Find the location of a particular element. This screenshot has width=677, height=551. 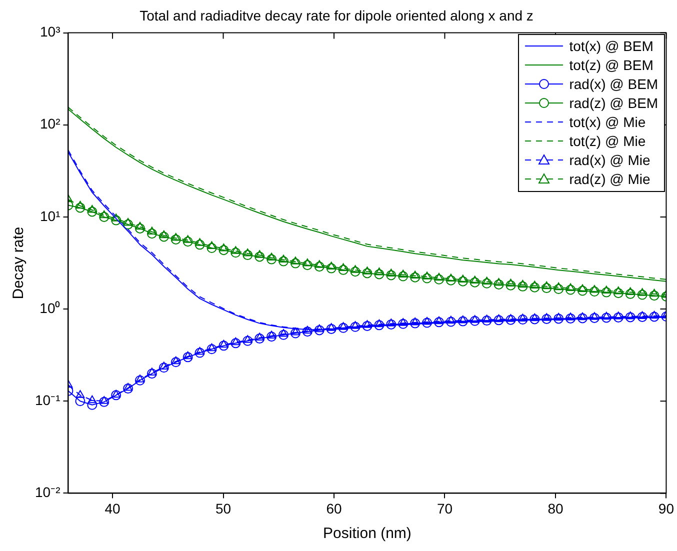

legend-label: tot(z) @ Mie is located at coordinates (607, 141).